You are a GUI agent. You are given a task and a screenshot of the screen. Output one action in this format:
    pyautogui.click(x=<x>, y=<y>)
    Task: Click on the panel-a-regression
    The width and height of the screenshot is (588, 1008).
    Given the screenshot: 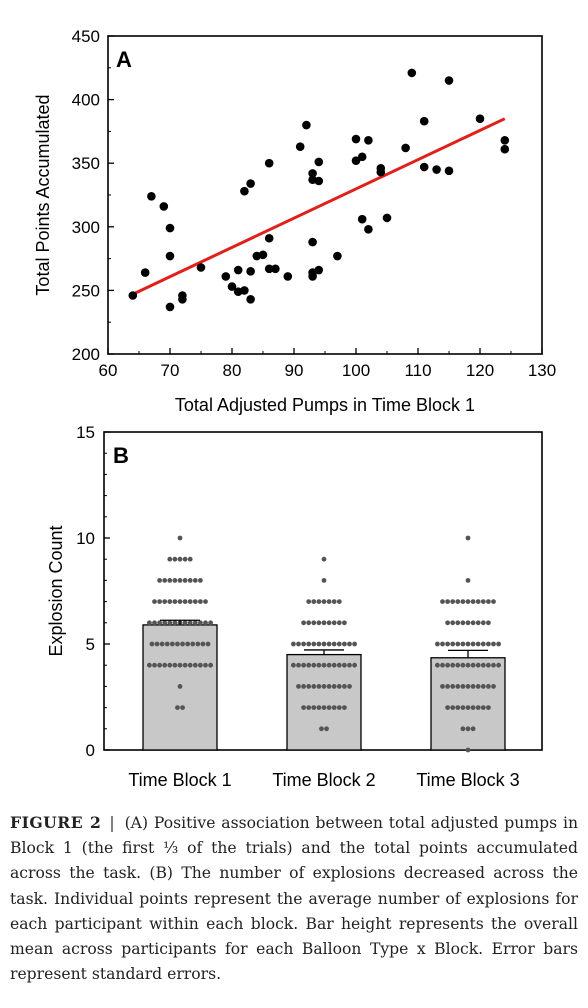 What is the action you would take?
    pyautogui.click(x=319, y=206)
    